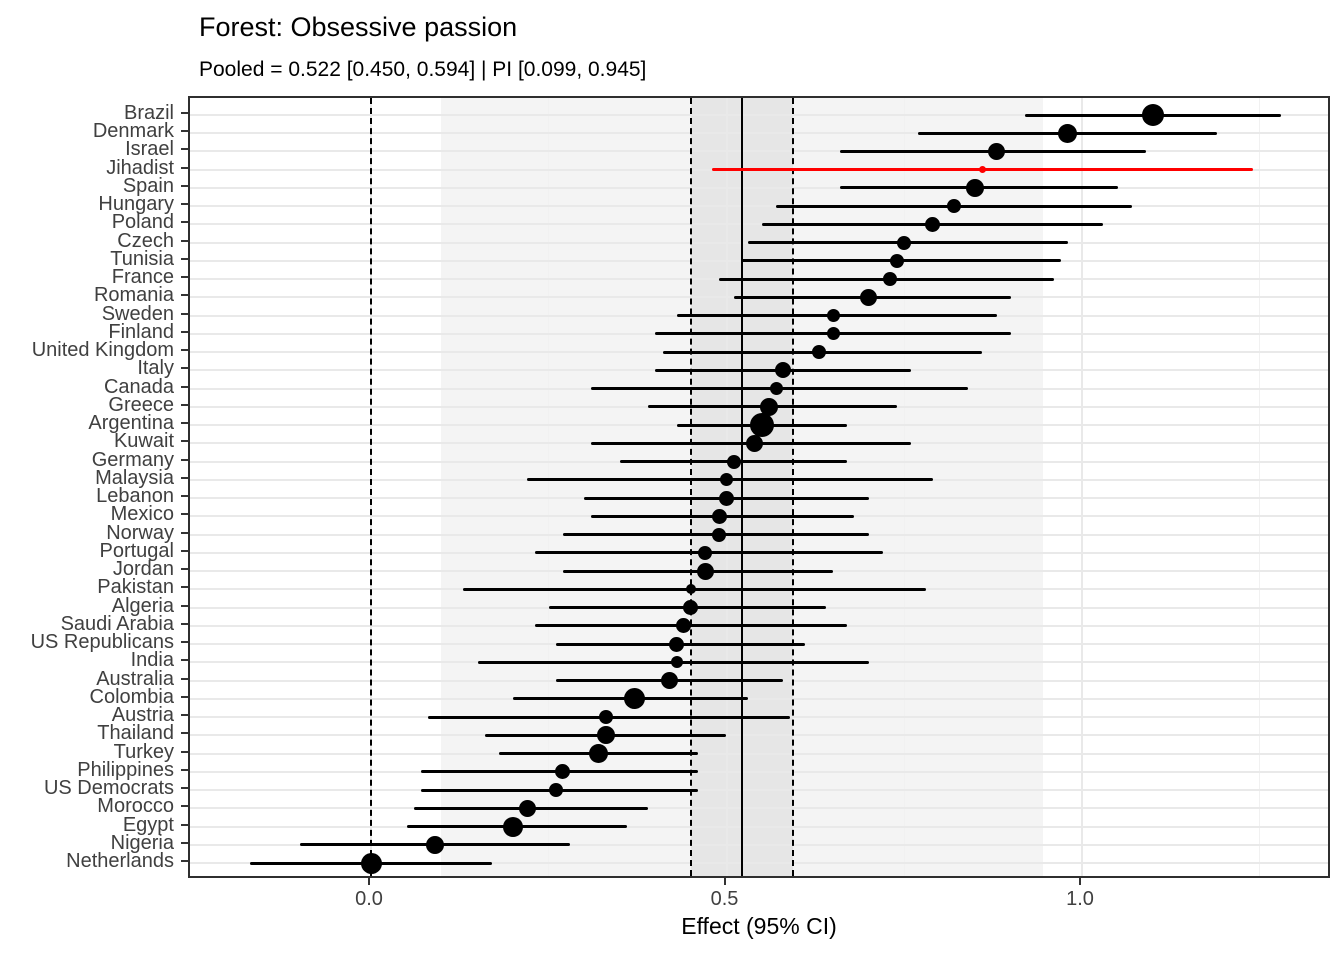 The image size is (1344, 960). Describe the element at coordinates (143, 441) in the screenshot. I see `y-axis-label: Kuwait` at that location.